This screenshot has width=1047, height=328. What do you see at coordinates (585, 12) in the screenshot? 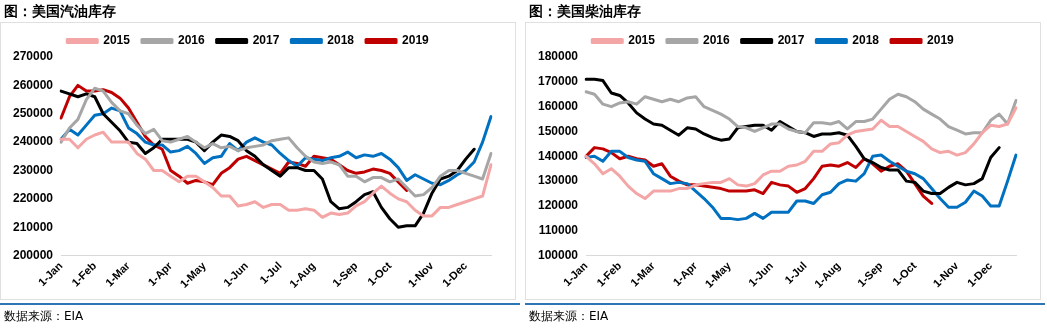
I see `chart-title: 图：美国柴油库存` at bounding box center [585, 12].